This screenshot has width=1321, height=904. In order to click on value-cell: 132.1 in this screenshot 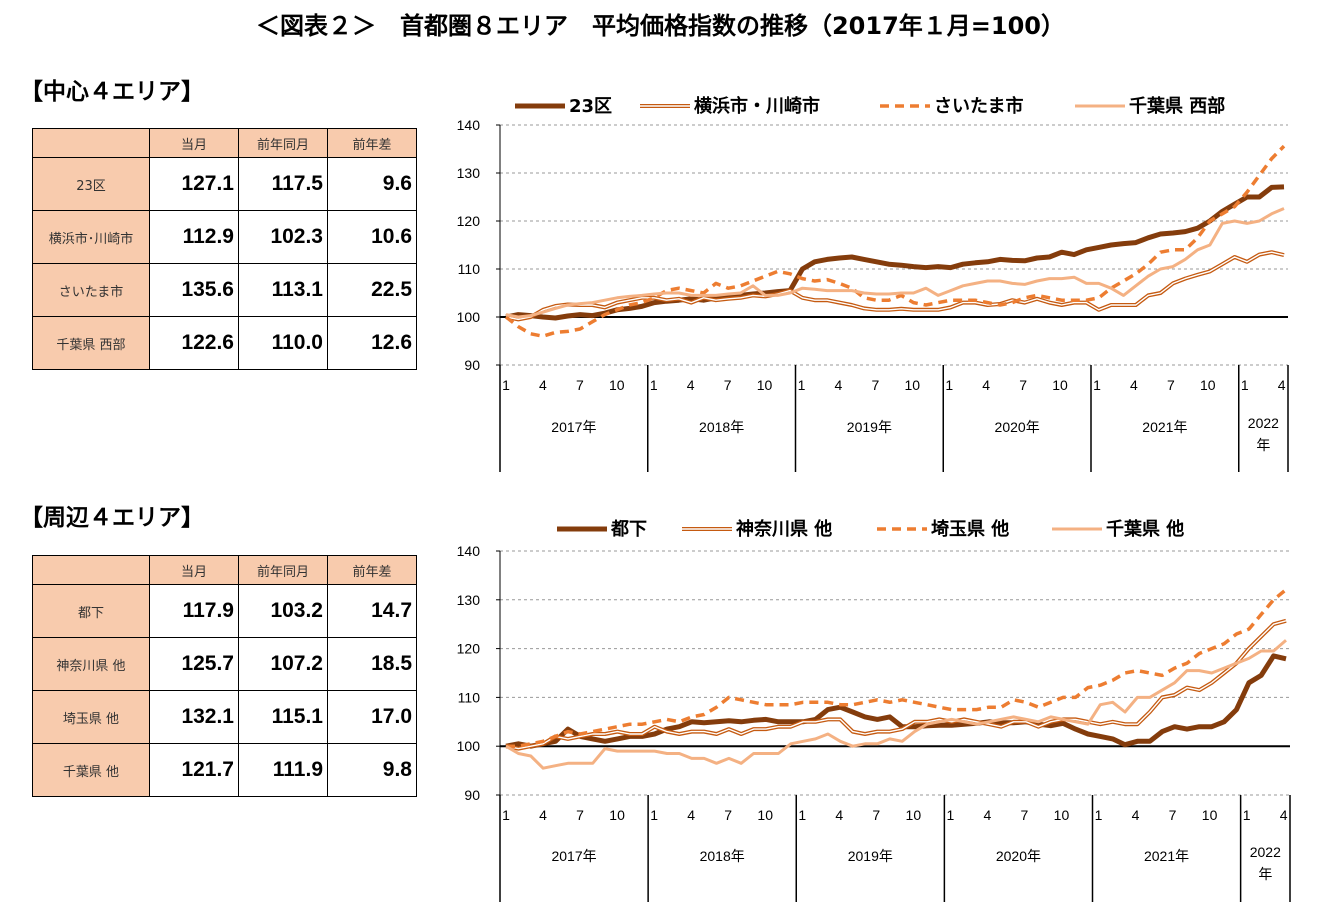, I will do `click(194, 717)`.